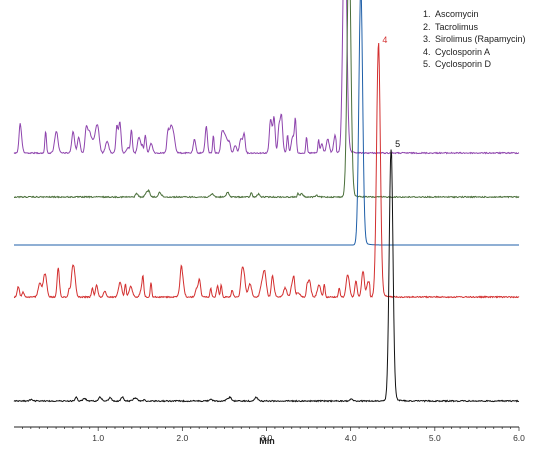  What do you see at coordinates (451, 26) in the screenshot?
I see `legend-item: 2. Tacrolimus` at bounding box center [451, 26].